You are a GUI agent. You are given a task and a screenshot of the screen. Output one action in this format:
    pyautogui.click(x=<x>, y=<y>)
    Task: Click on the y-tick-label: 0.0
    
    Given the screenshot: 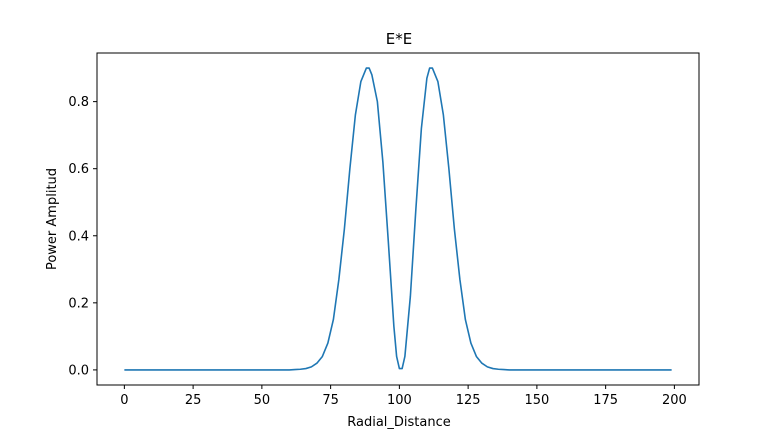 What is the action you would take?
    pyautogui.click(x=78, y=370)
    